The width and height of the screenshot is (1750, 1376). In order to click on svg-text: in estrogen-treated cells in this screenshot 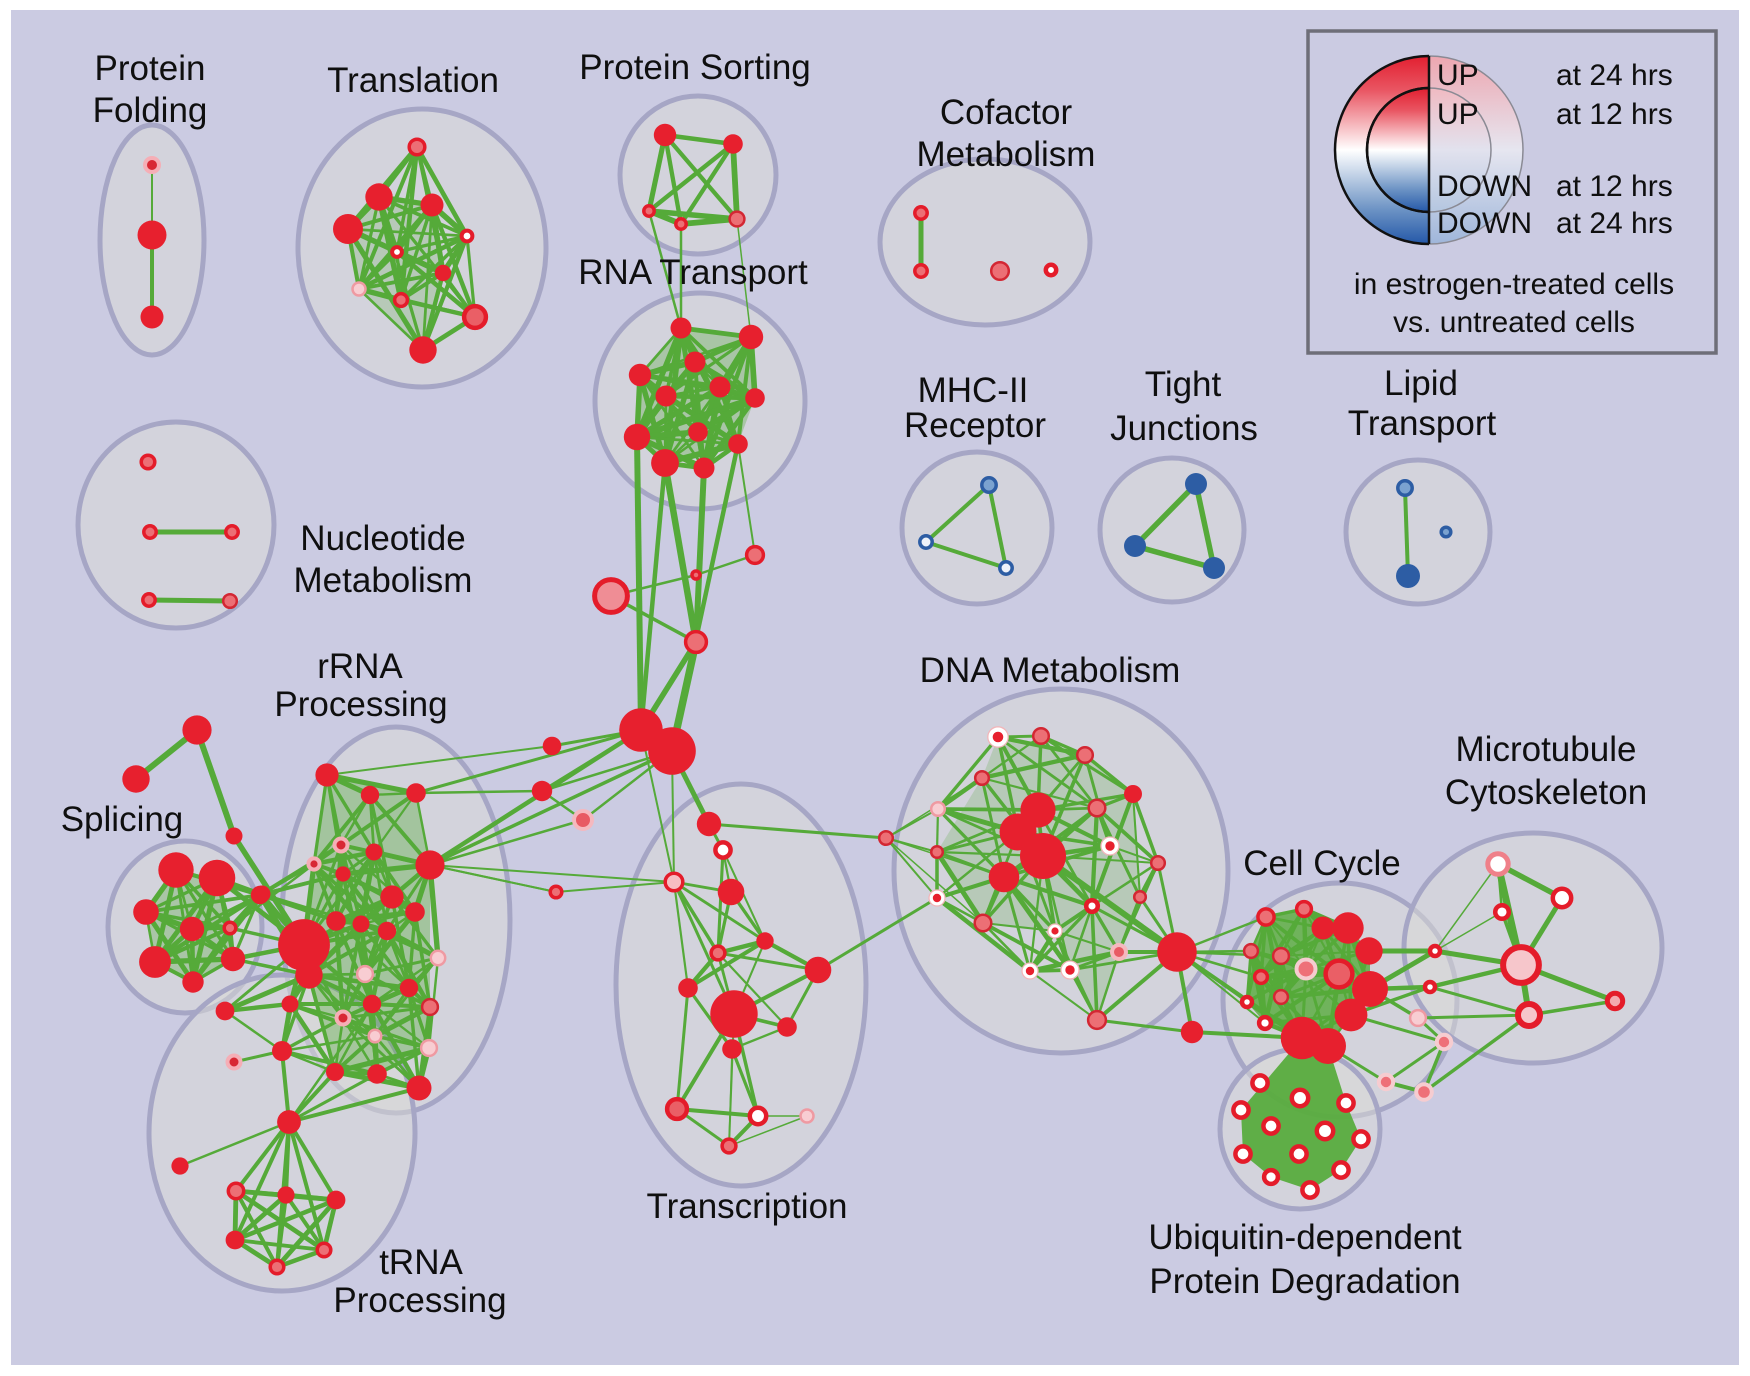, I will do `click(1514, 284)`.